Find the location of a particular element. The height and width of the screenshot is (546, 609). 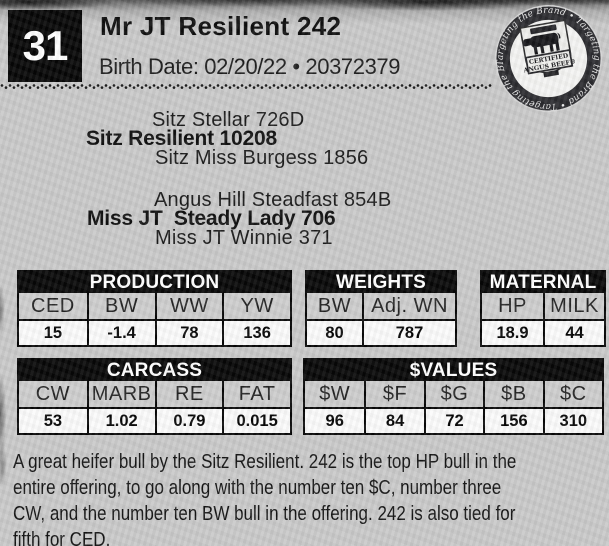

dollar-values-col-g: $G is located at coordinates (453, 394).